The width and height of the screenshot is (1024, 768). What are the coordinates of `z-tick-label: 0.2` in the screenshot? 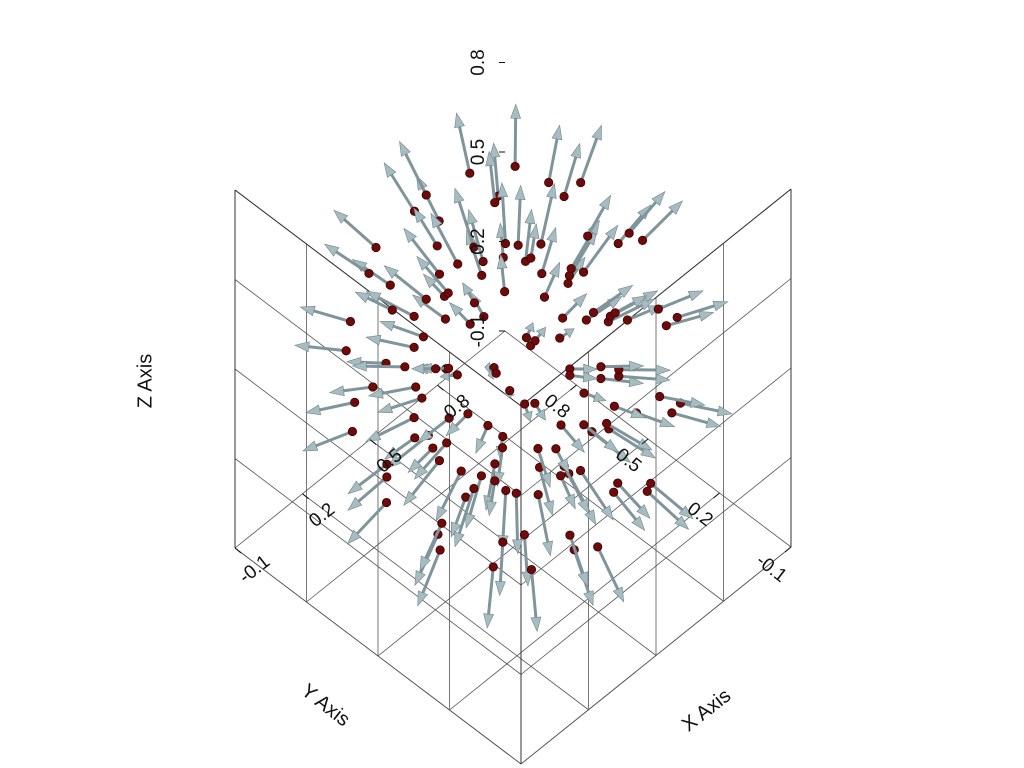 It's located at (478, 241).